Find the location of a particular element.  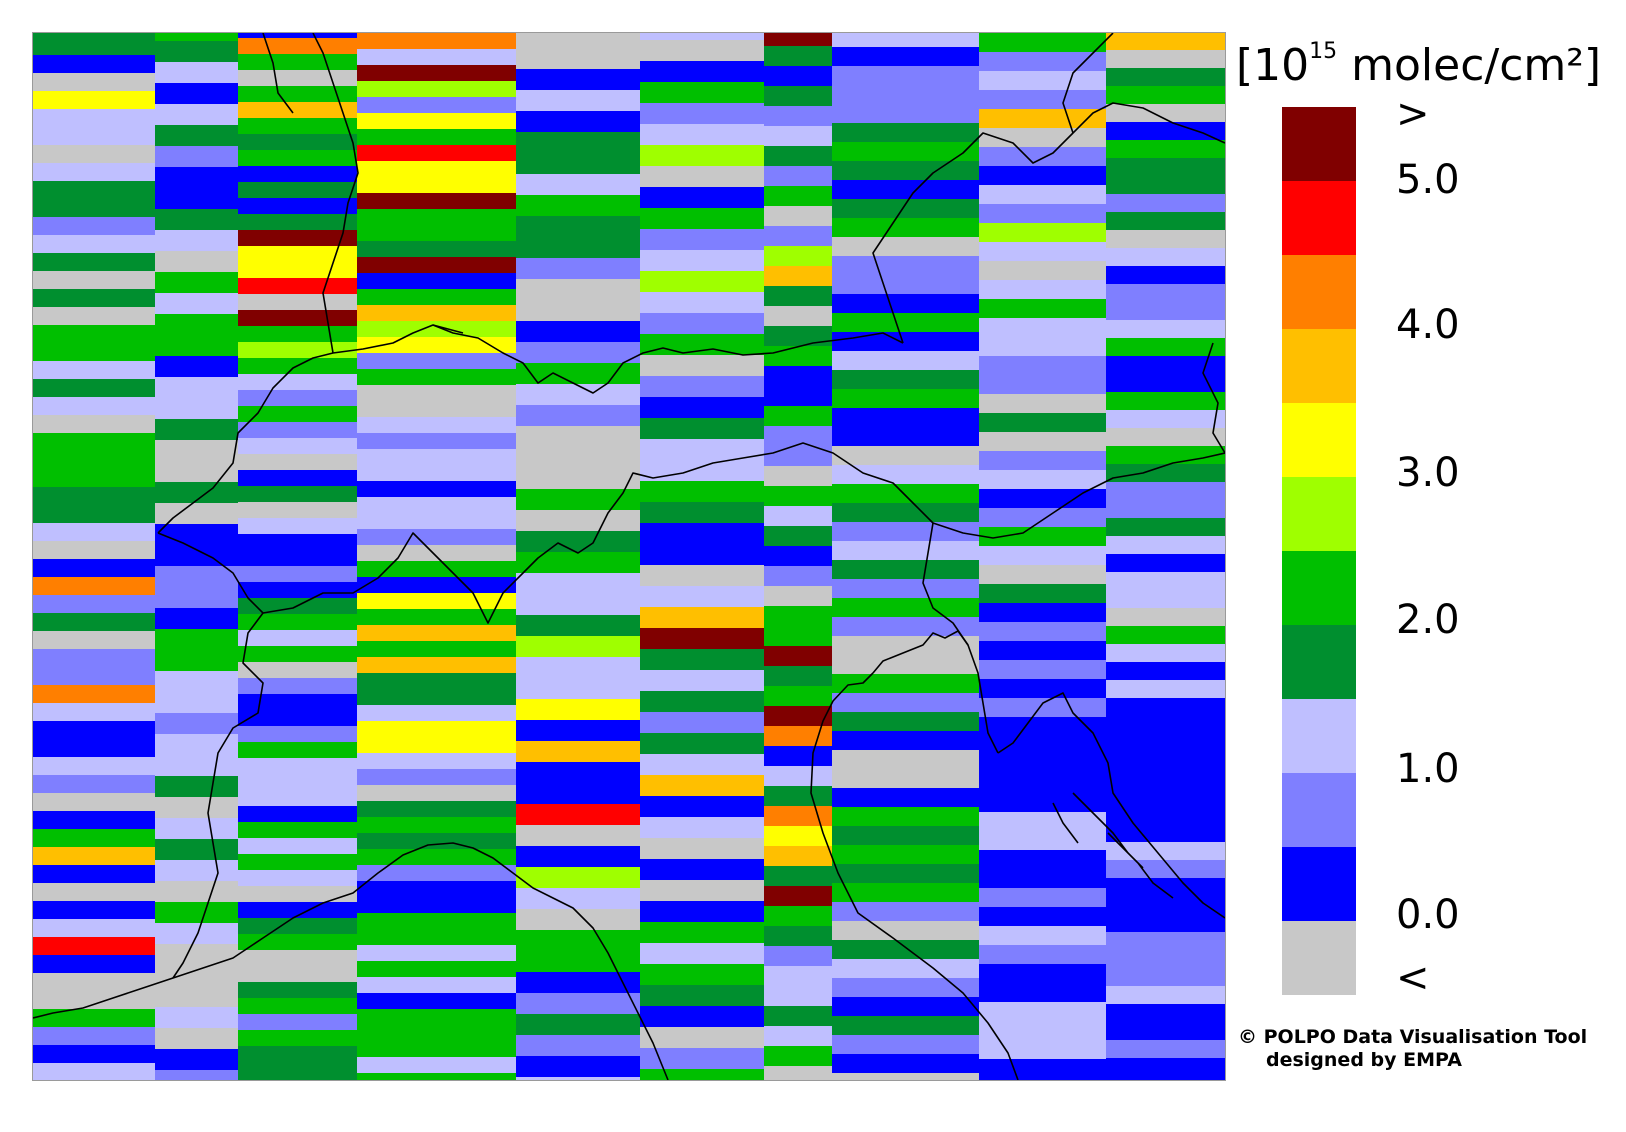

colorbar-unit-label: [1015 molec/cm²] is located at coordinates (1426, 56).